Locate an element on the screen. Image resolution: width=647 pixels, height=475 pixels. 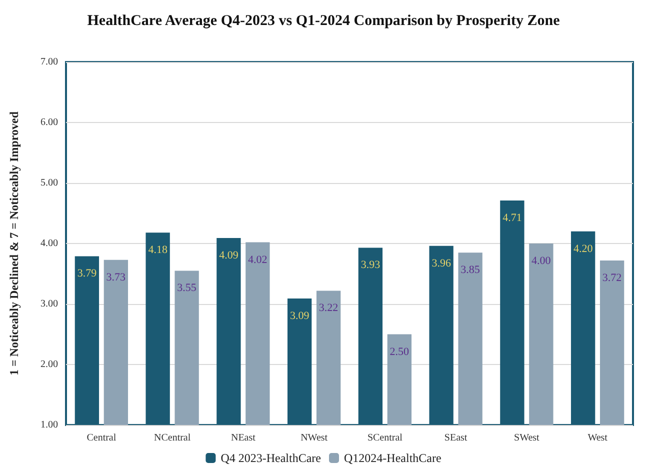
data-label: 4.71 is located at coordinates (512, 218).